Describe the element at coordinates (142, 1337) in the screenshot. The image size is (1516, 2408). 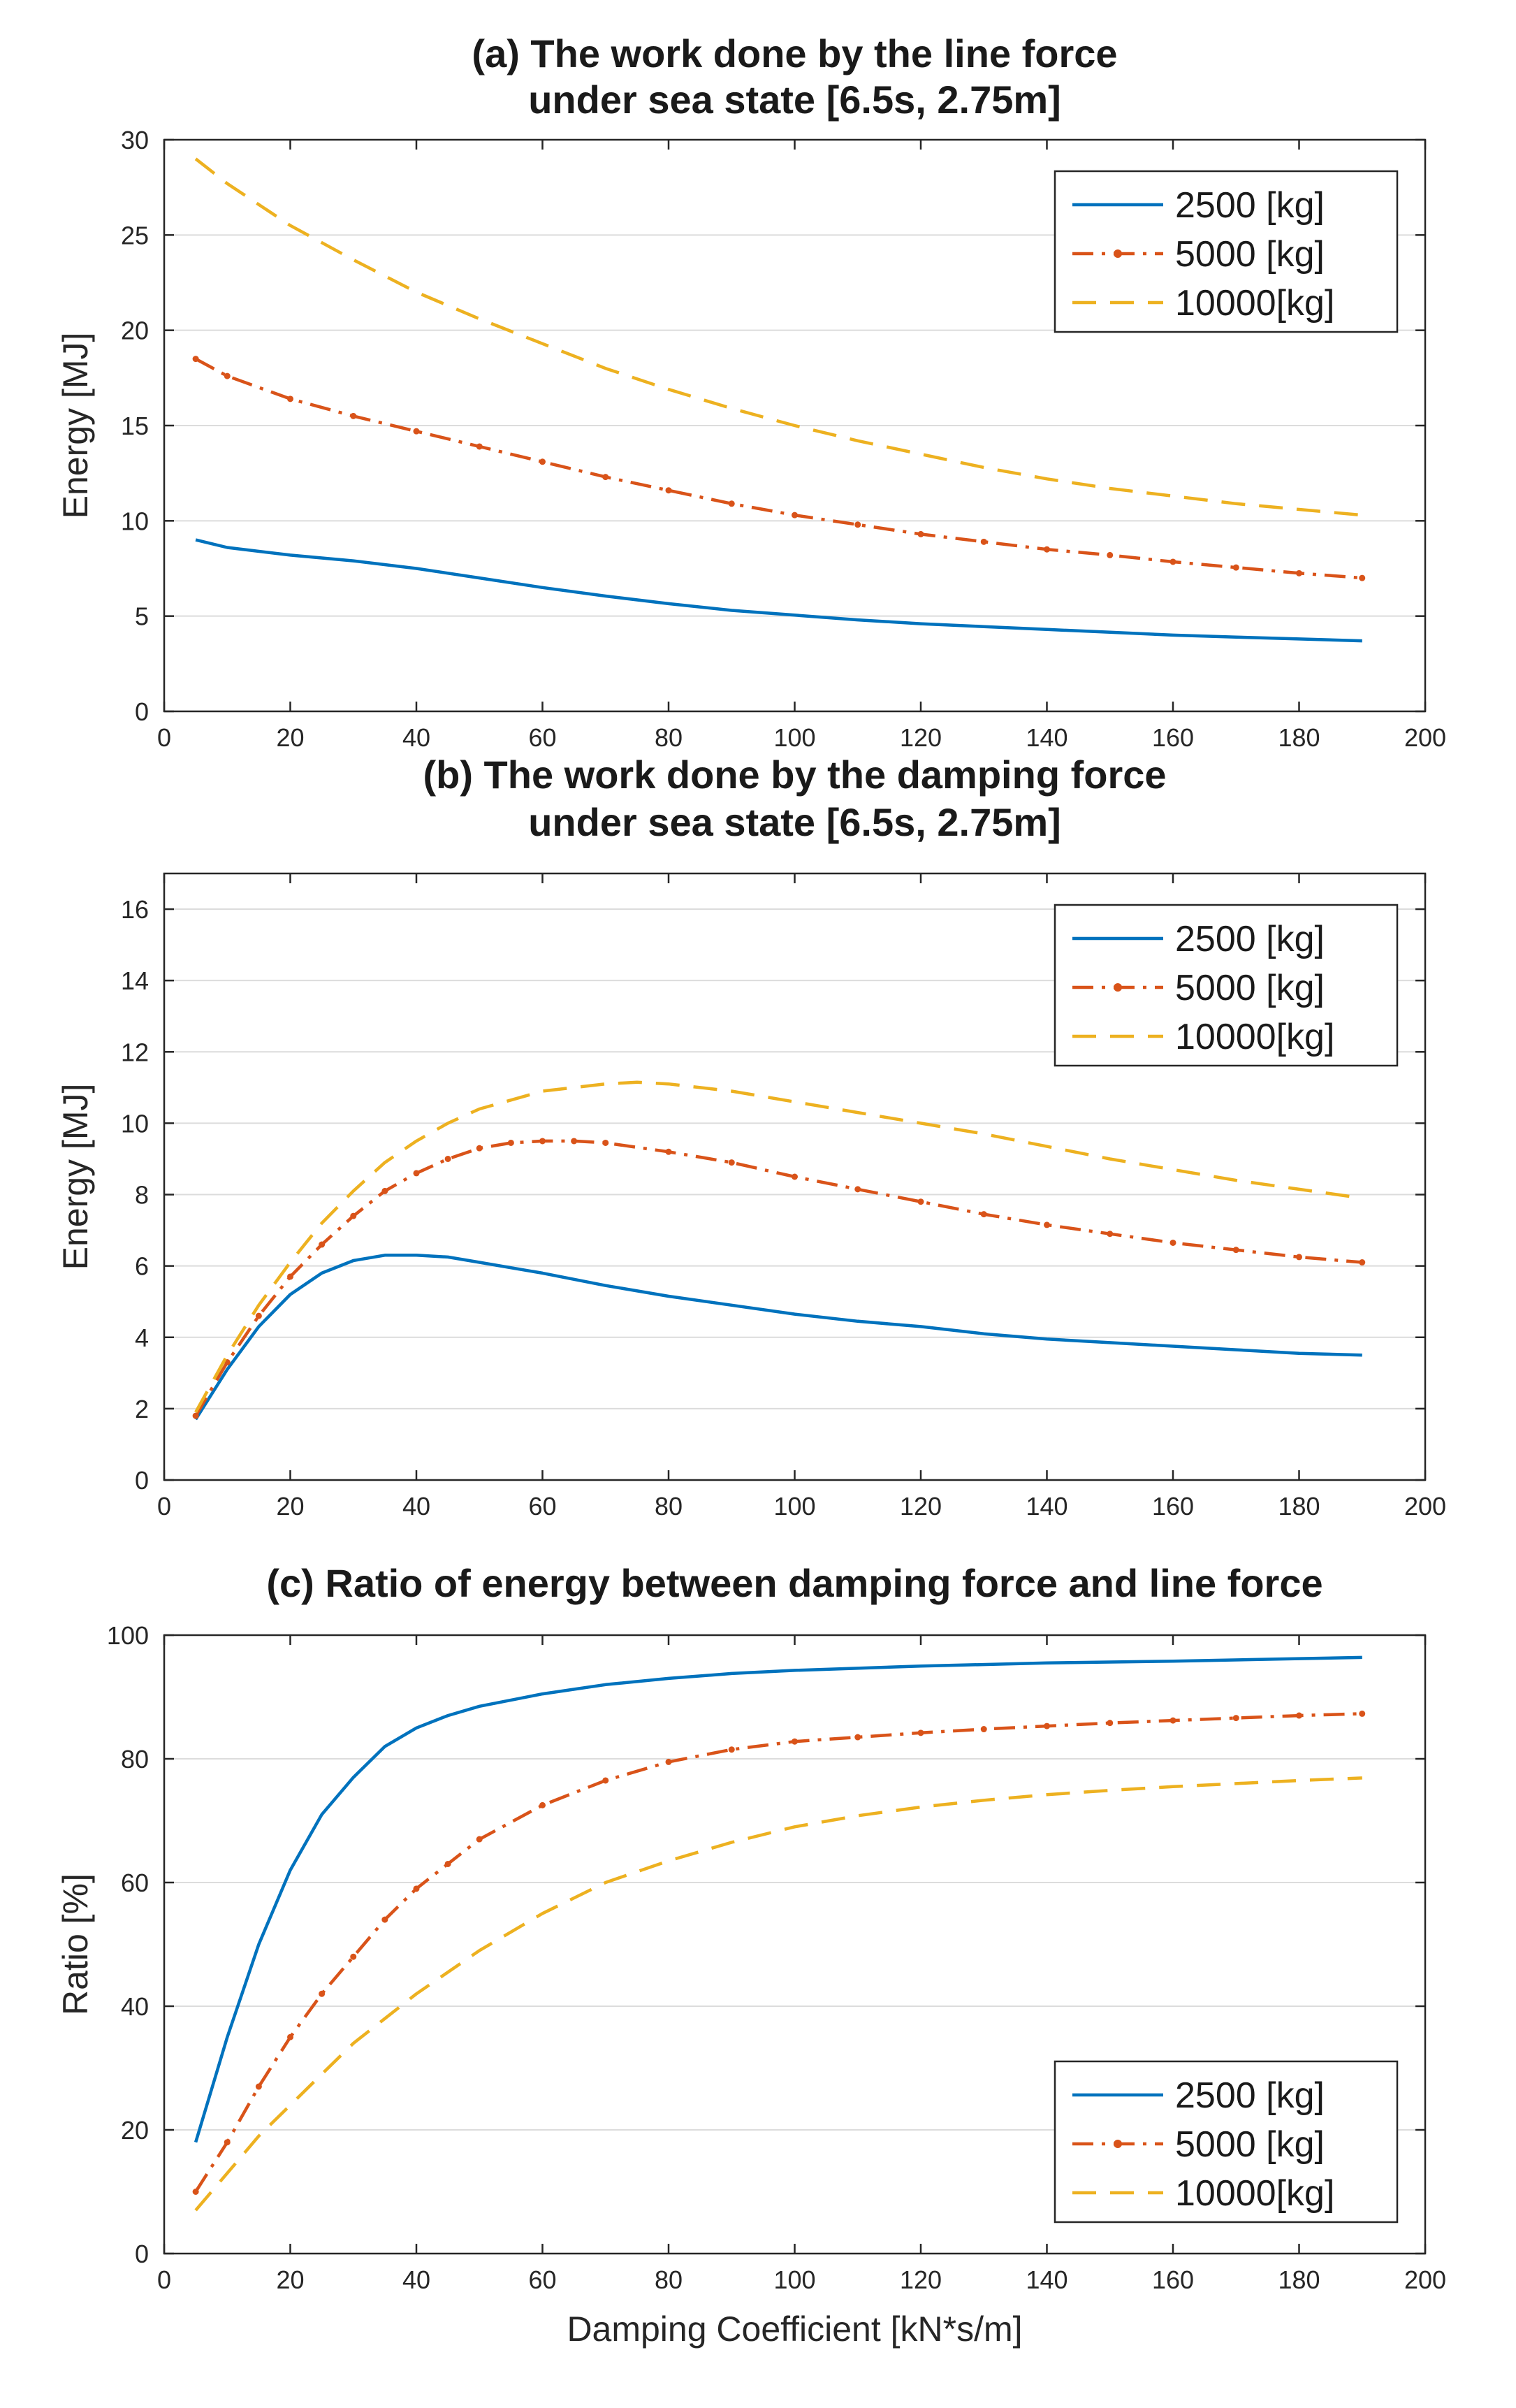
I see `y-tick-label: 4` at that location.